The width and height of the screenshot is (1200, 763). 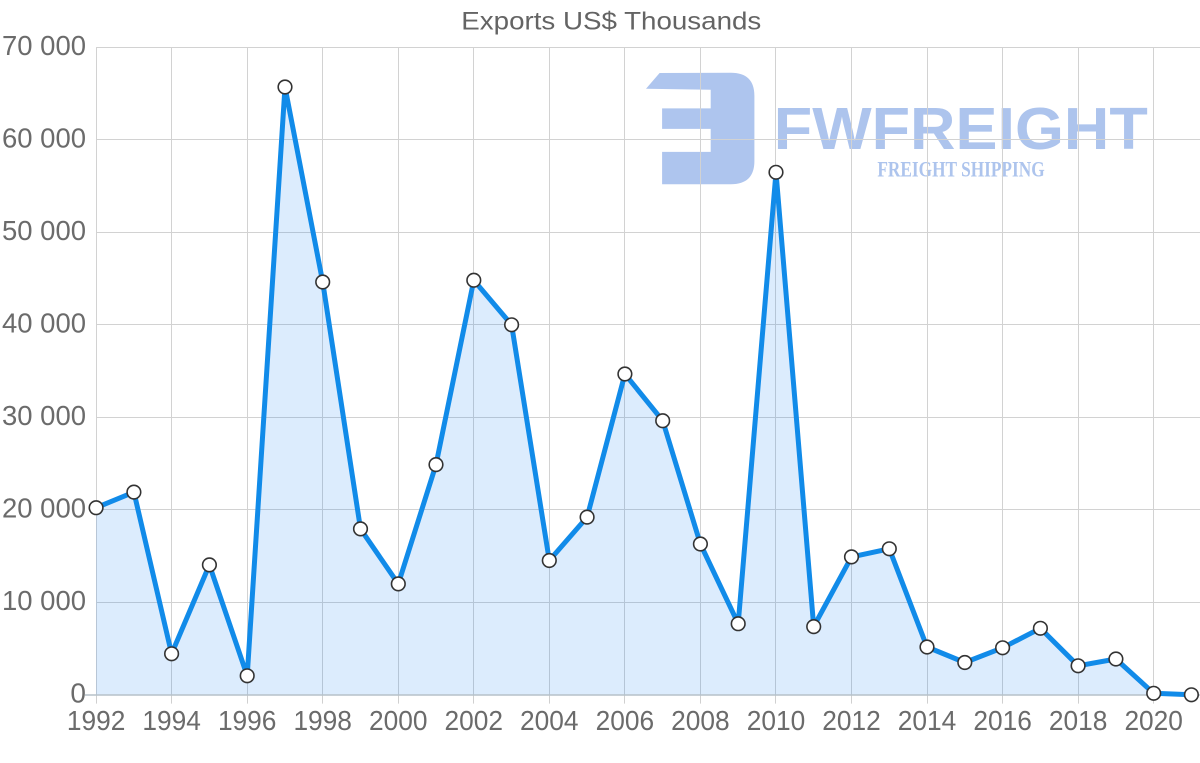 What do you see at coordinates (322, 720) in the screenshot?
I see `svg-text: 1998` at bounding box center [322, 720].